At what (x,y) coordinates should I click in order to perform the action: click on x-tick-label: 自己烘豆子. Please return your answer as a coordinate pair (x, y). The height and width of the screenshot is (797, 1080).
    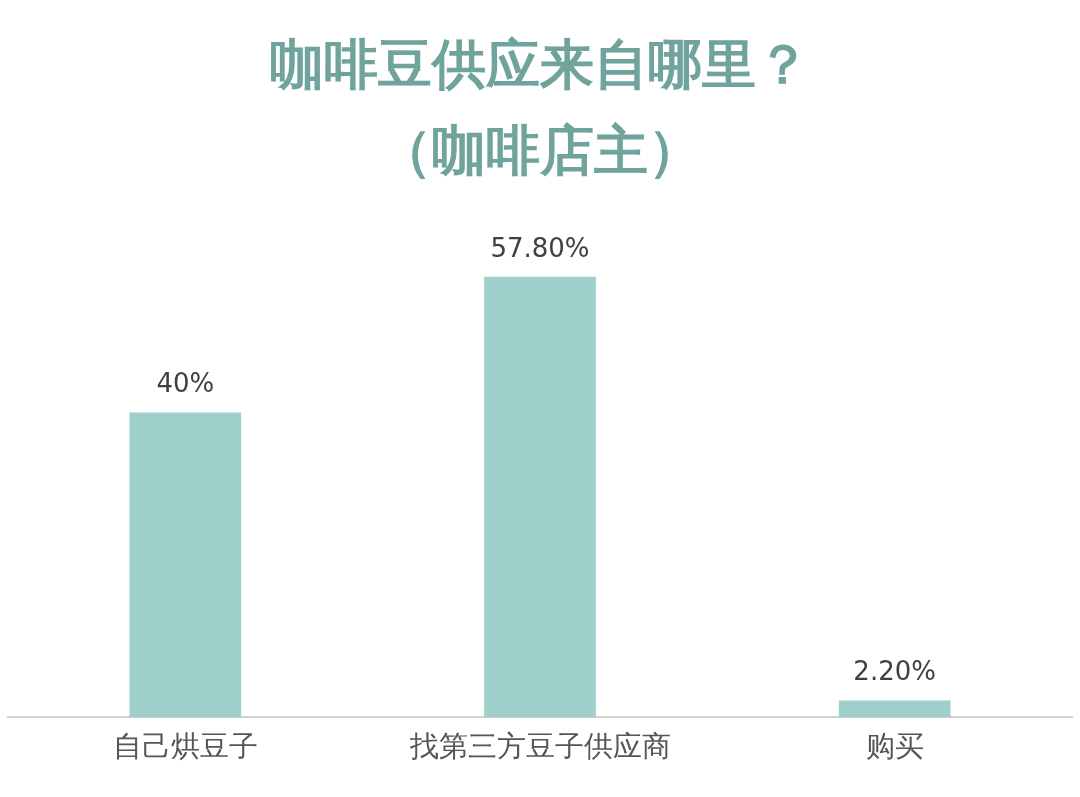
    Looking at the image, I should click on (185, 746).